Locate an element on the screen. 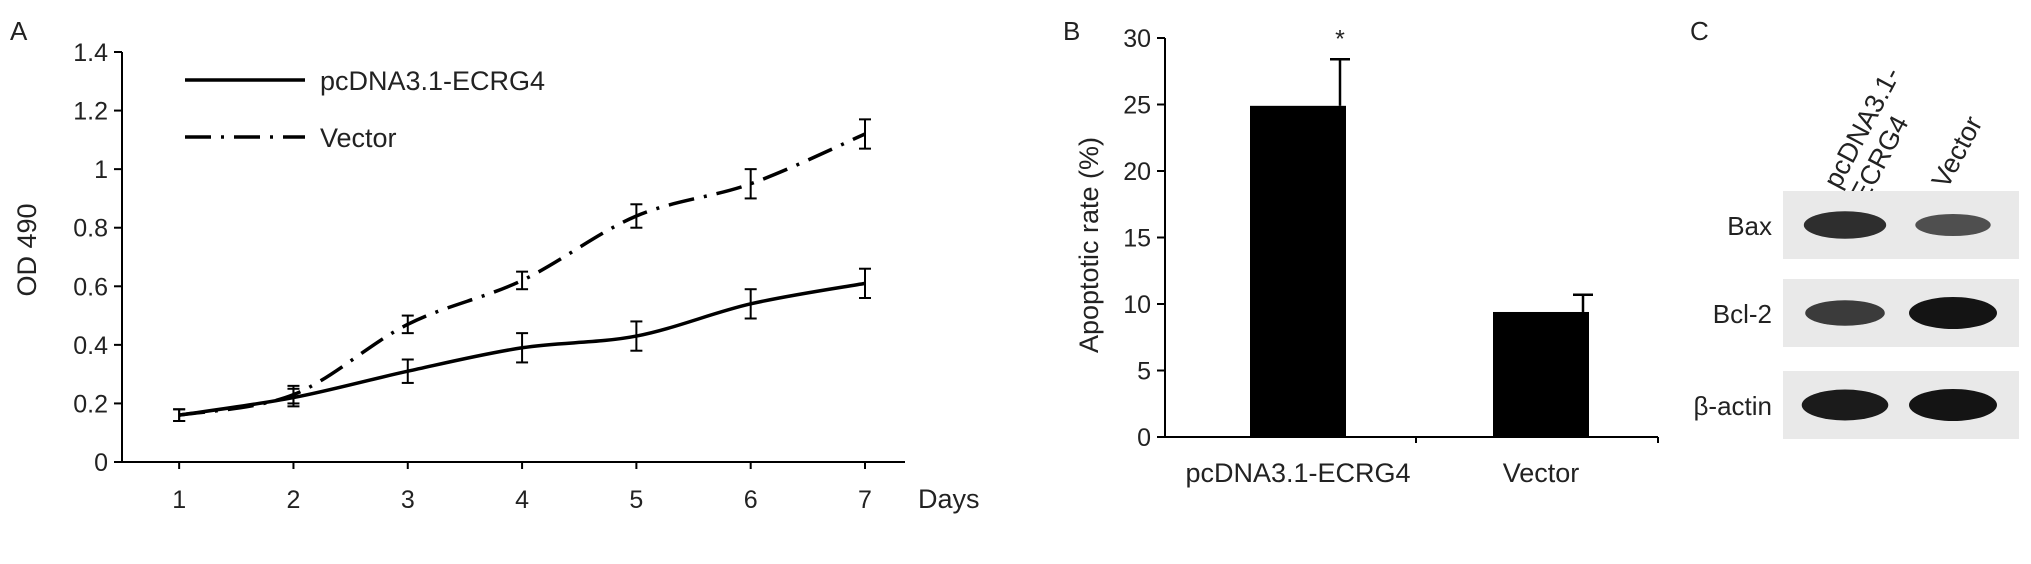 The width and height of the screenshot is (2031, 564). blot-row-label: Bcl-2 is located at coordinates (1742, 314).